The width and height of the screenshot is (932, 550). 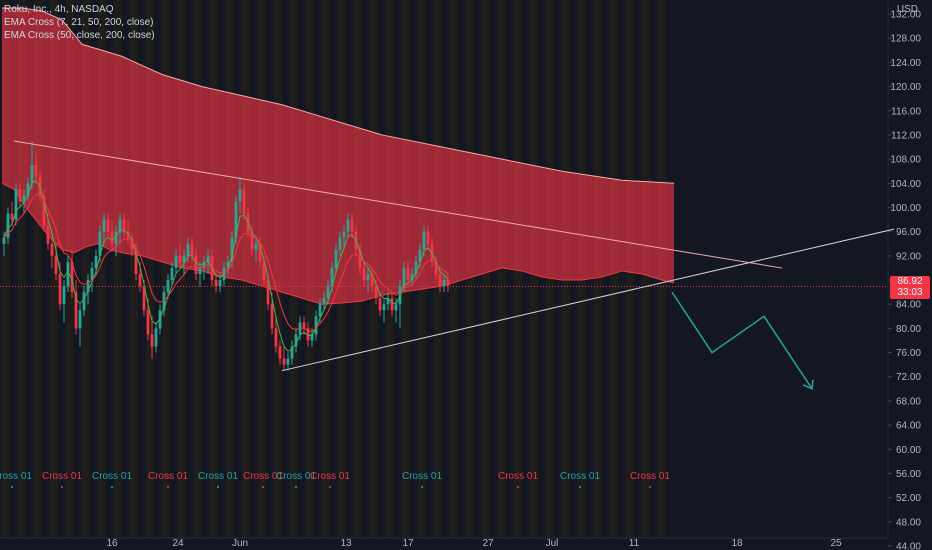 I want to click on y-tick-label: 96.00, so click(x=908, y=232).